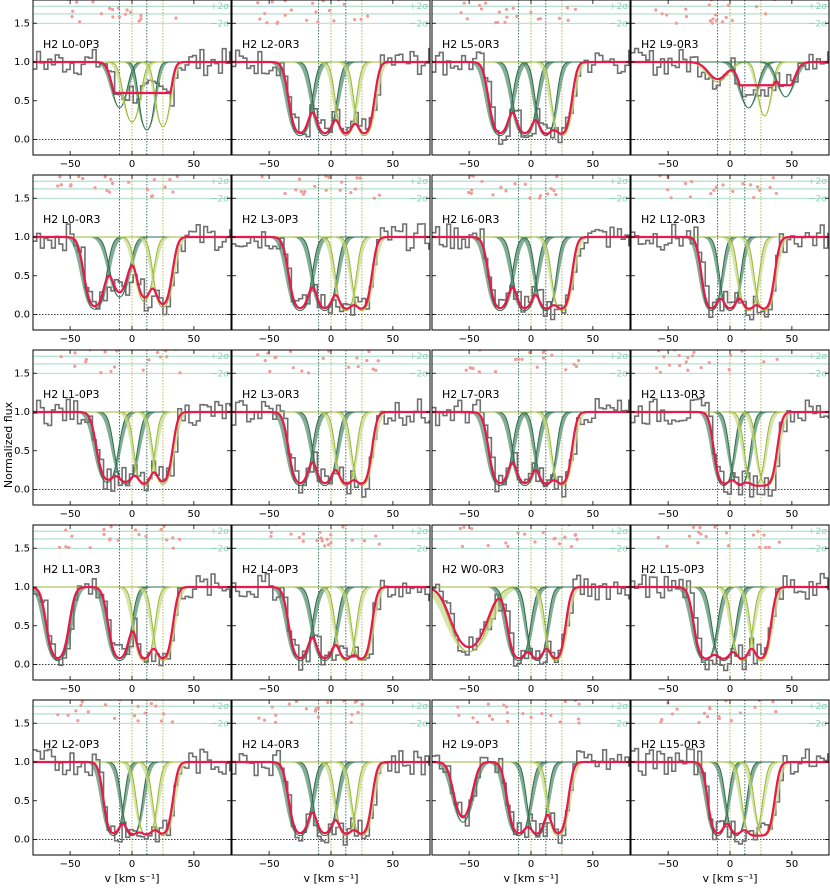 The image size is (830, 890). Describe the element at coordinates (471, 394) in the screenshot. I see `panel-title: H2 L7-0R3` at that location.